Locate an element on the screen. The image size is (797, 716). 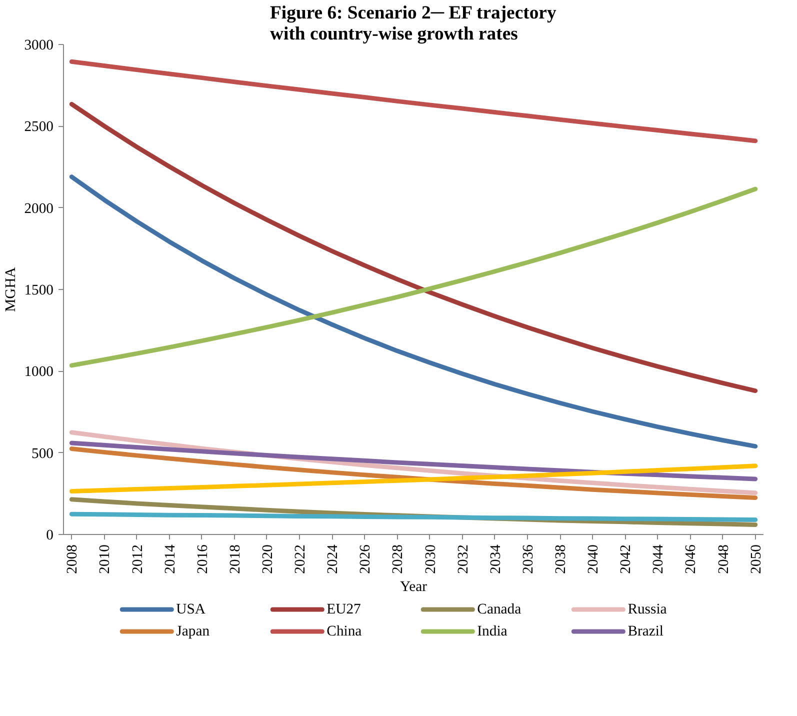
x-tick-label: 2024 is located at coordinates (333, 559).